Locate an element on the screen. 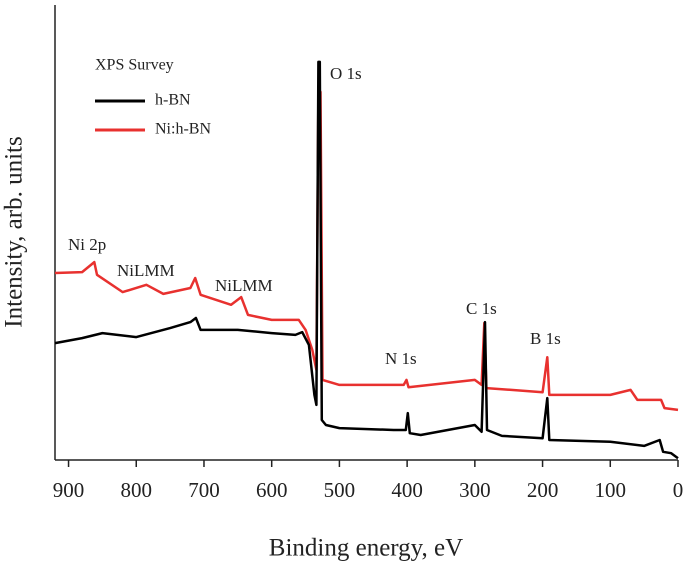  annotation: N 1s is located at coordinates (401, 358).